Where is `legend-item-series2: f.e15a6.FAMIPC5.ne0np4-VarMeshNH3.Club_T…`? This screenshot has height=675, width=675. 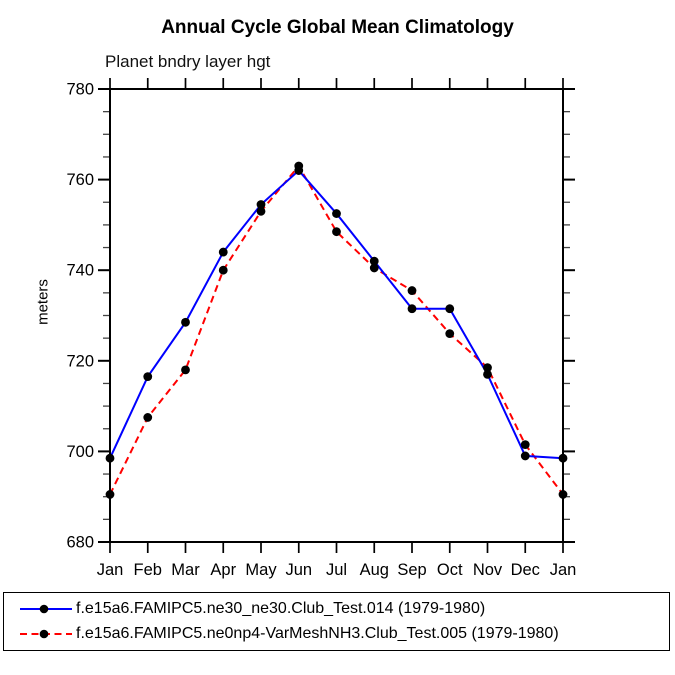
legend-item-series2: f.e15a6.FAMIPC5.ne0np4-VarMeshNH3.Club_T… is located at coordinates (343, 634).